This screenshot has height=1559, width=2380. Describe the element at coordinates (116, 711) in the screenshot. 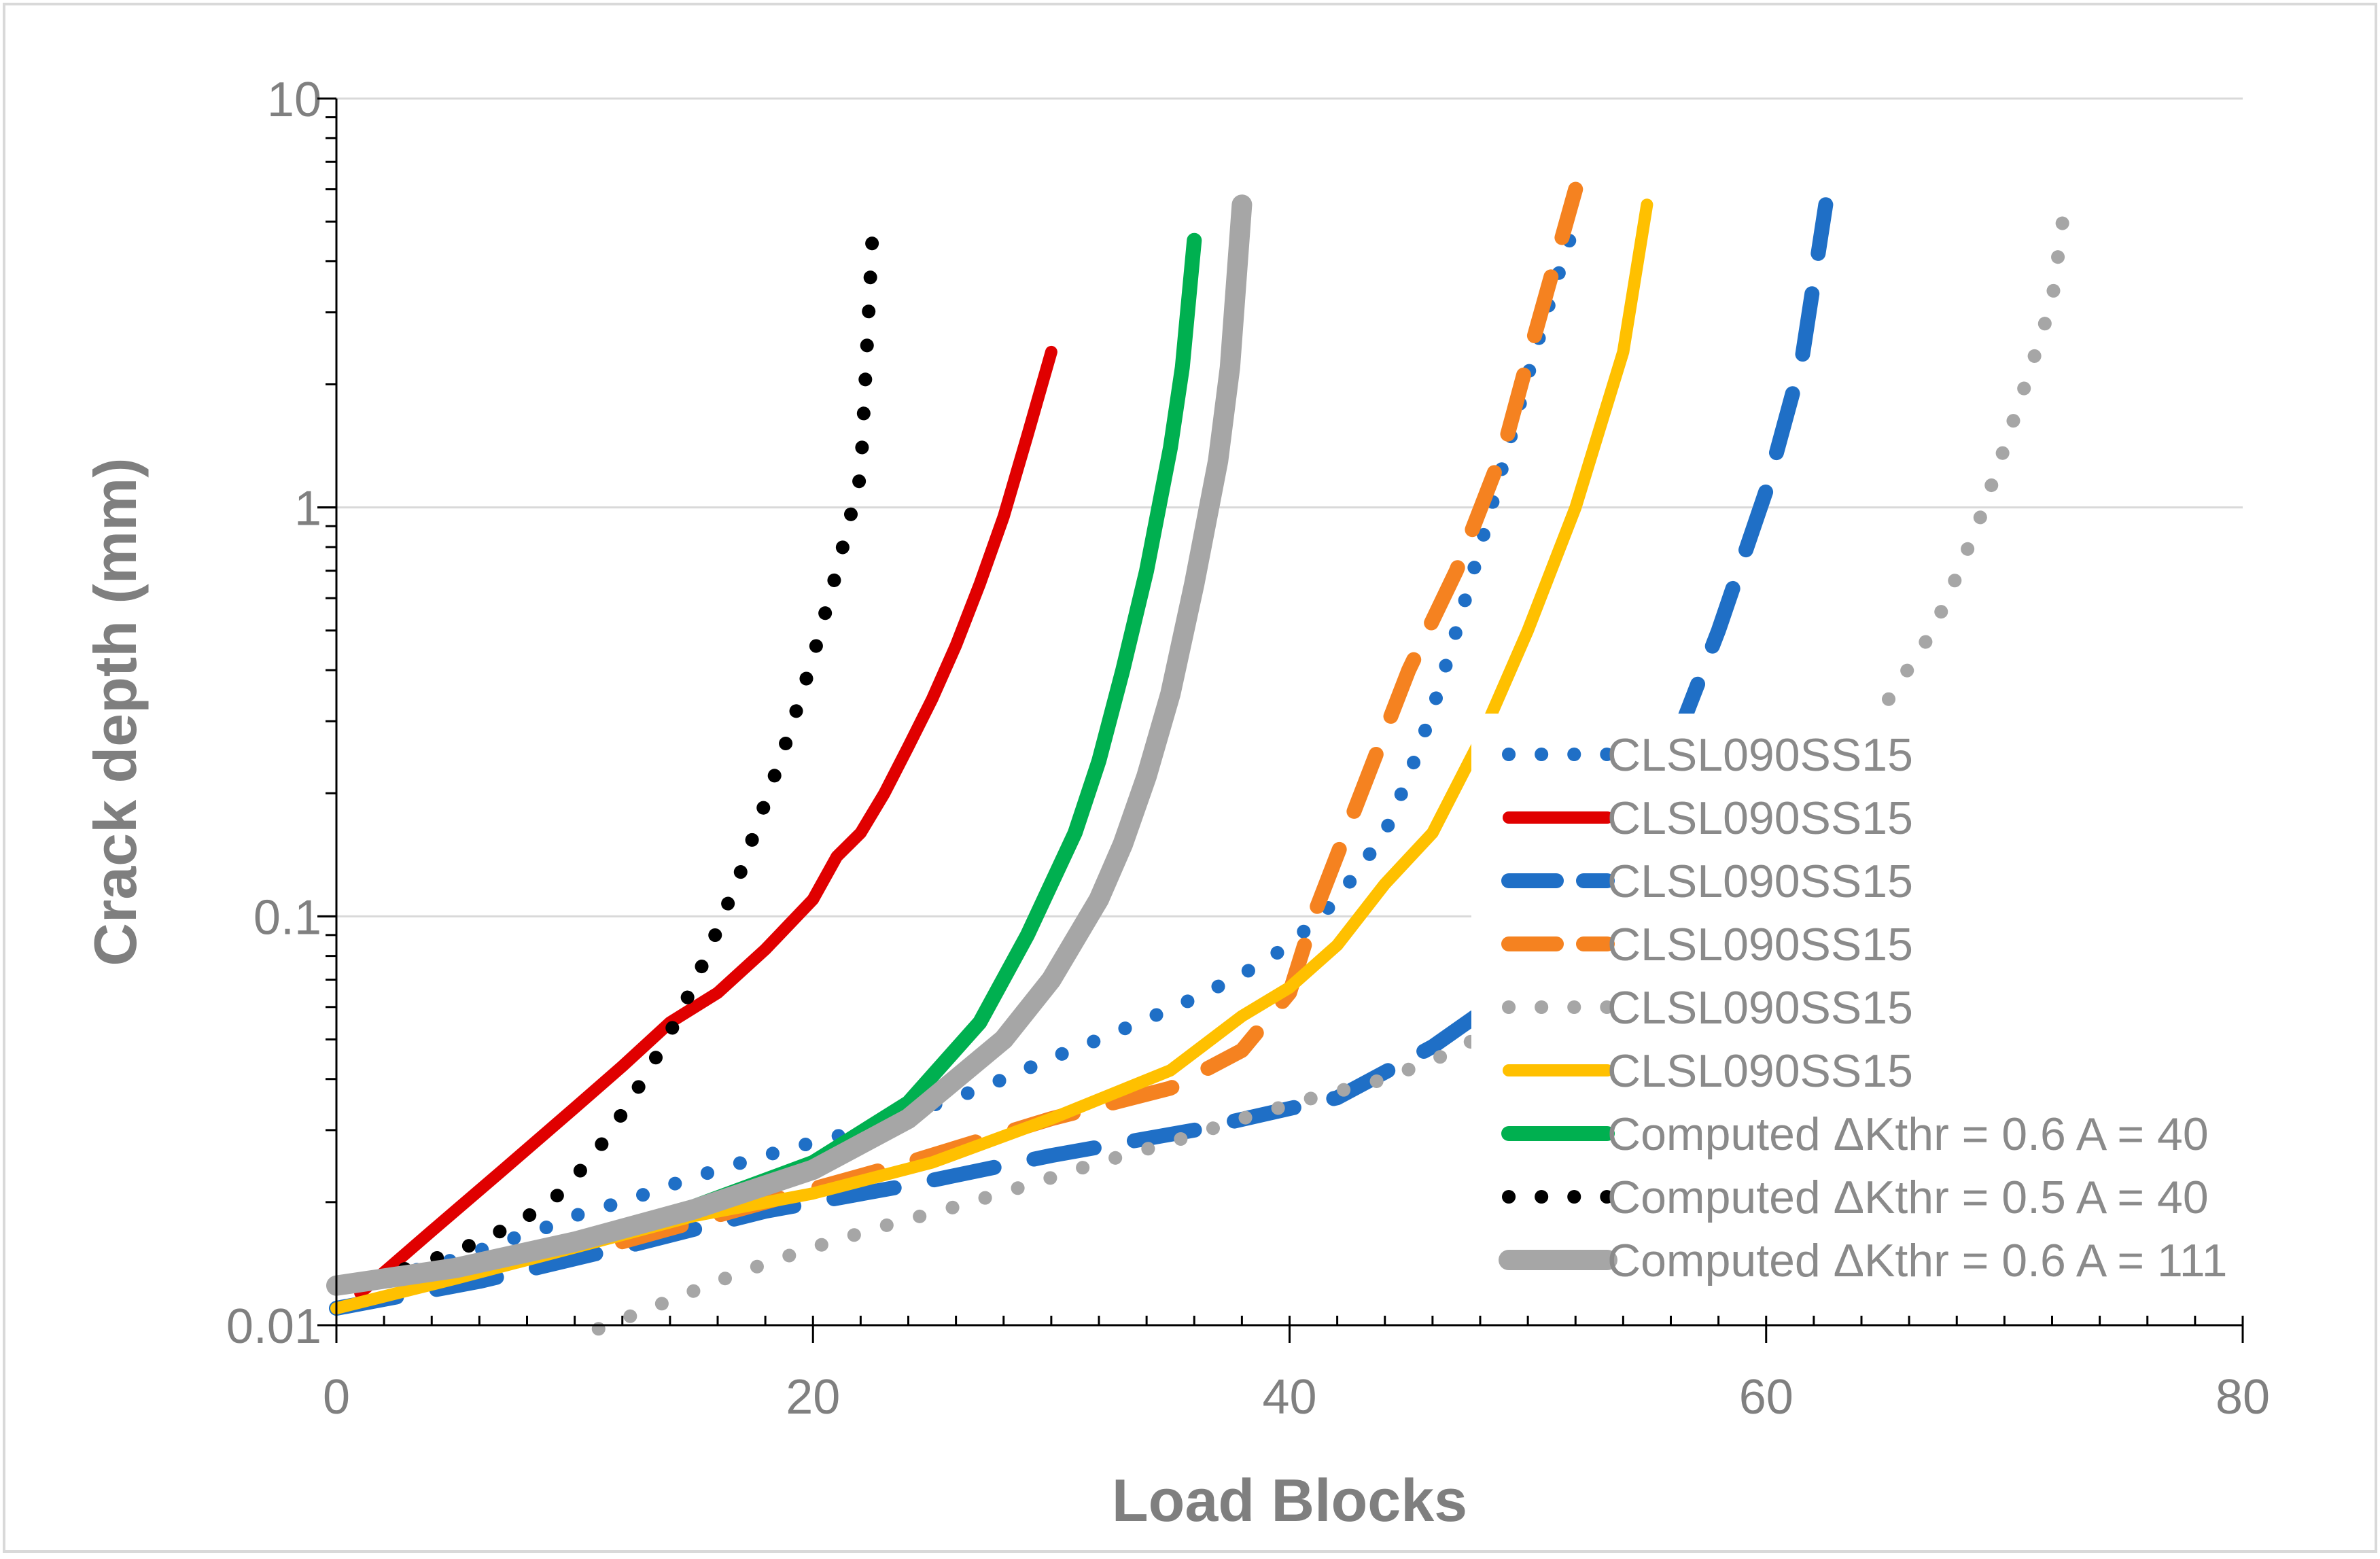

I see `y-axis-title: Crack depth (mm)` at that location.